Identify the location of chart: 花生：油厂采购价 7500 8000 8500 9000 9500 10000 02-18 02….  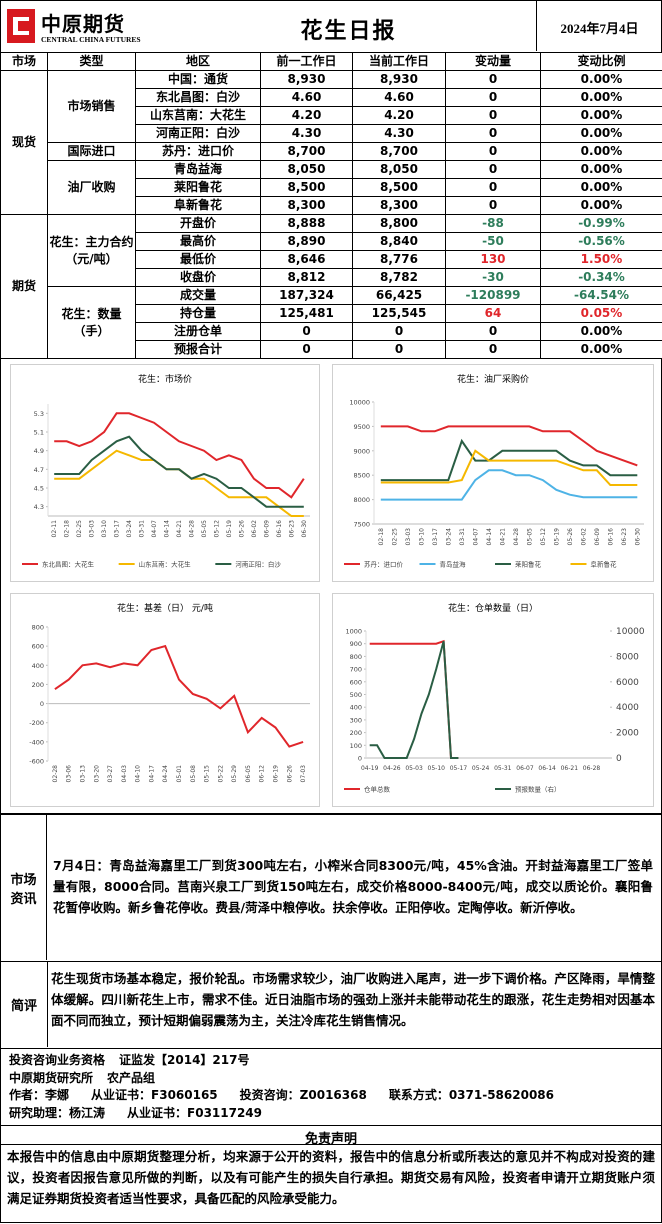
(493, 473).